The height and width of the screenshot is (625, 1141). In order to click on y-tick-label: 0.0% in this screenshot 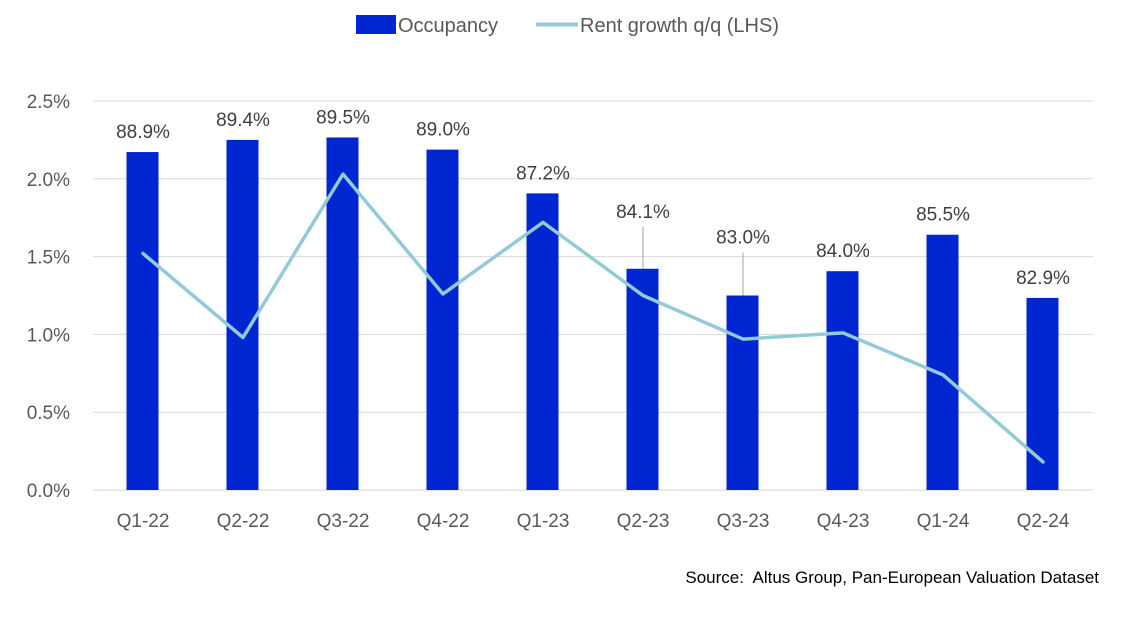, I will do `click(48, 491)`.